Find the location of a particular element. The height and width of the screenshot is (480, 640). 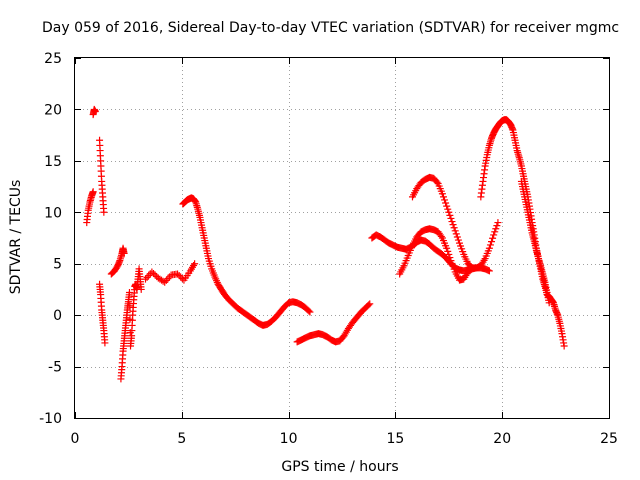

series-seg-h is located at coordinates (246, 261).